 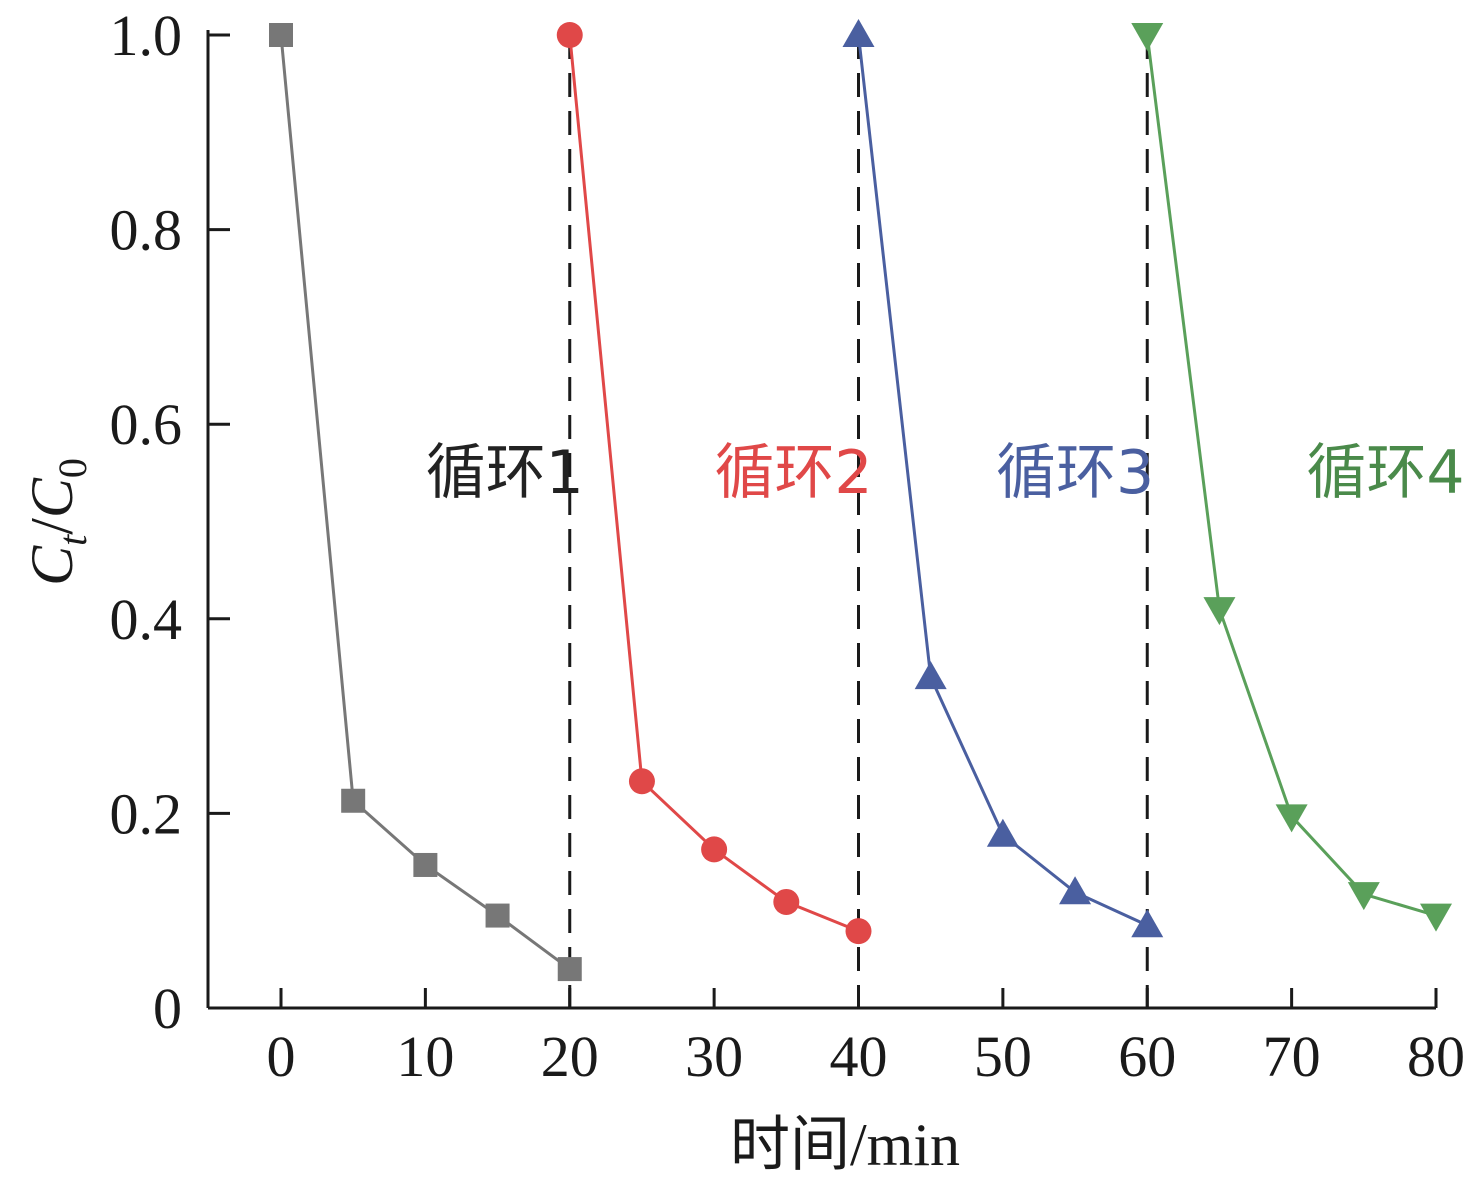 I want to click on y-tick-label-1: 1.0, so click(x=146, y=35).